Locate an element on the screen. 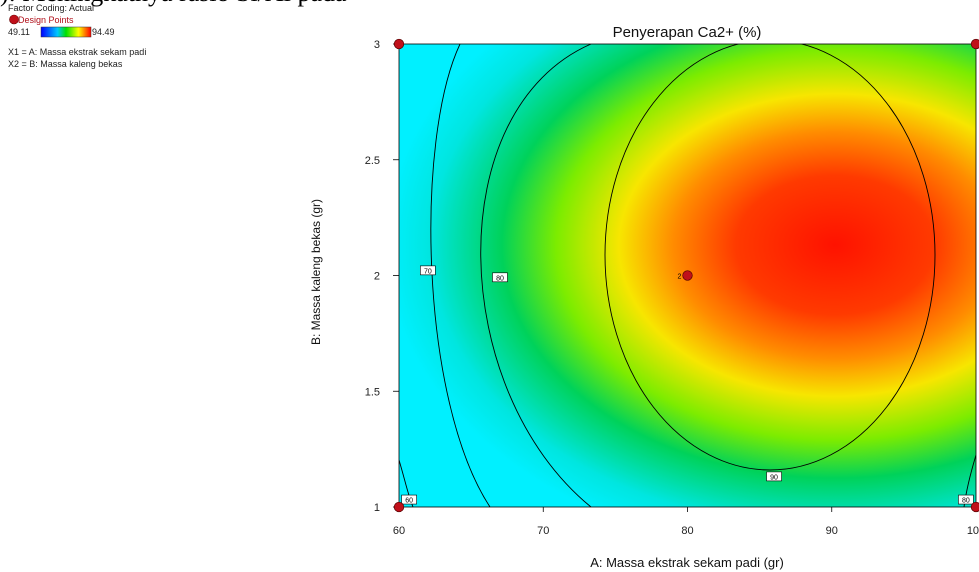 This screenshot has width=979, height=572. x-tick-label: 90 is located at coordinates (832, 531).